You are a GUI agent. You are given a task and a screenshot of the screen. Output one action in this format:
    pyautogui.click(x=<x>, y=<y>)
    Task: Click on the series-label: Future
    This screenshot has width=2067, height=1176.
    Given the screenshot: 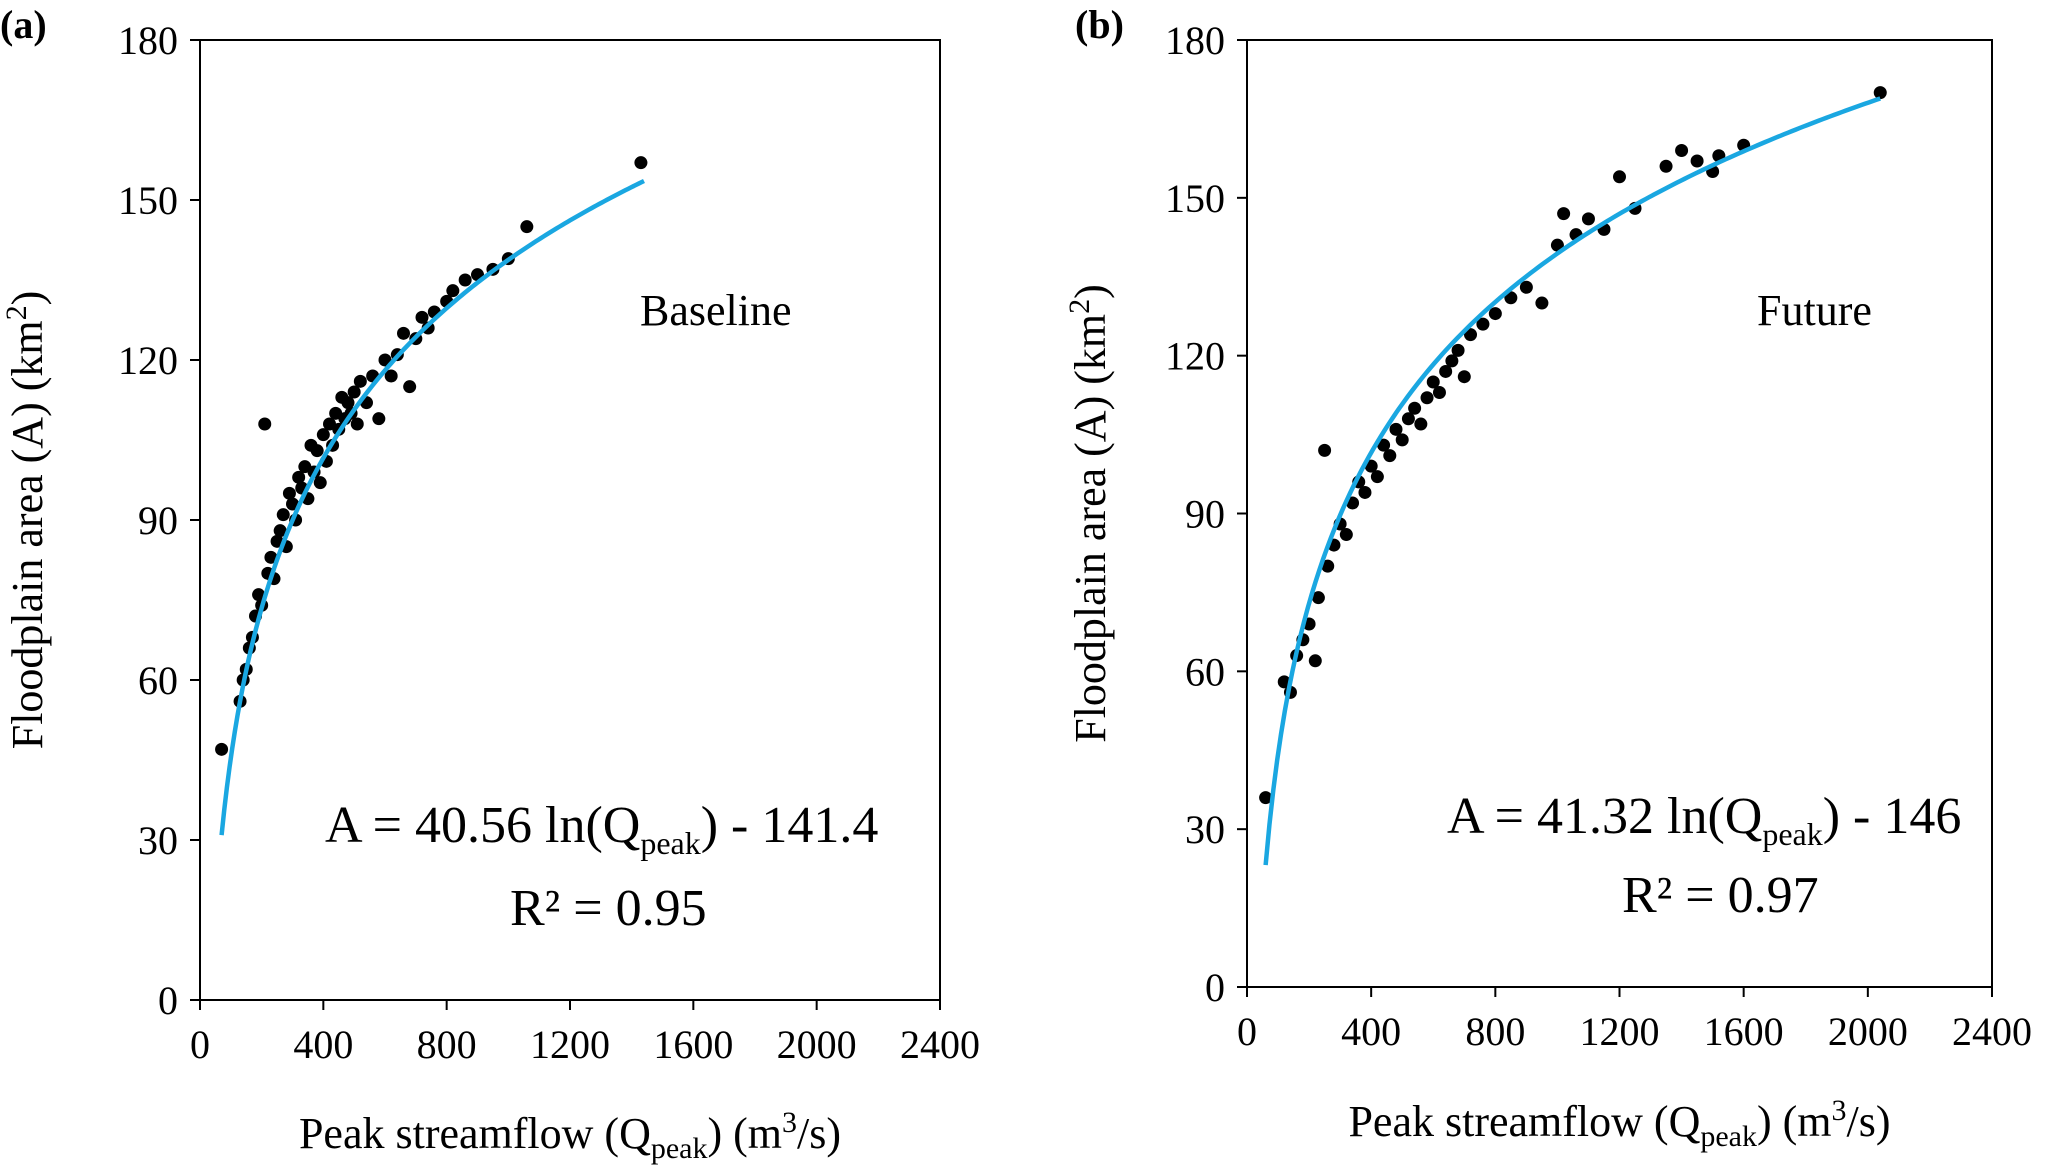 What is the action you would take?
    pyautogui.click(x=1814, y=310)
    